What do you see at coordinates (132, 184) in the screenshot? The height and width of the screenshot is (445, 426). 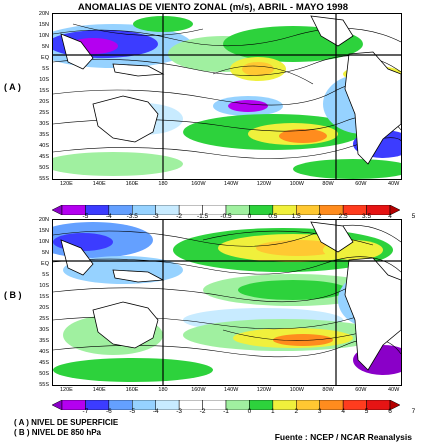 I see `panel-a-lon-label: 160E` at bounding box center [132, 184].